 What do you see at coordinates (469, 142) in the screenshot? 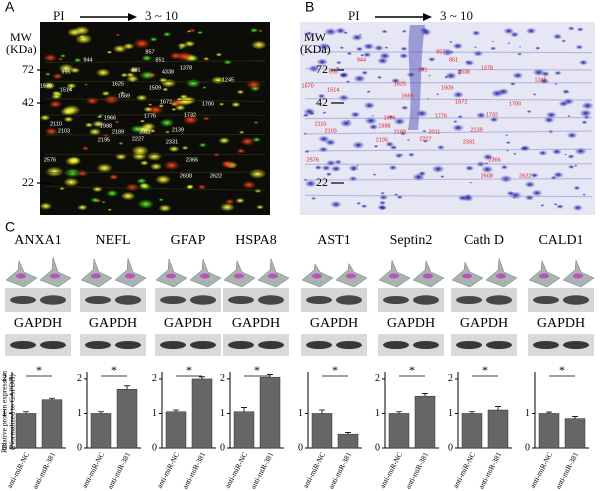
I see `spot-label: 2331` at bounding box center [469, 142].